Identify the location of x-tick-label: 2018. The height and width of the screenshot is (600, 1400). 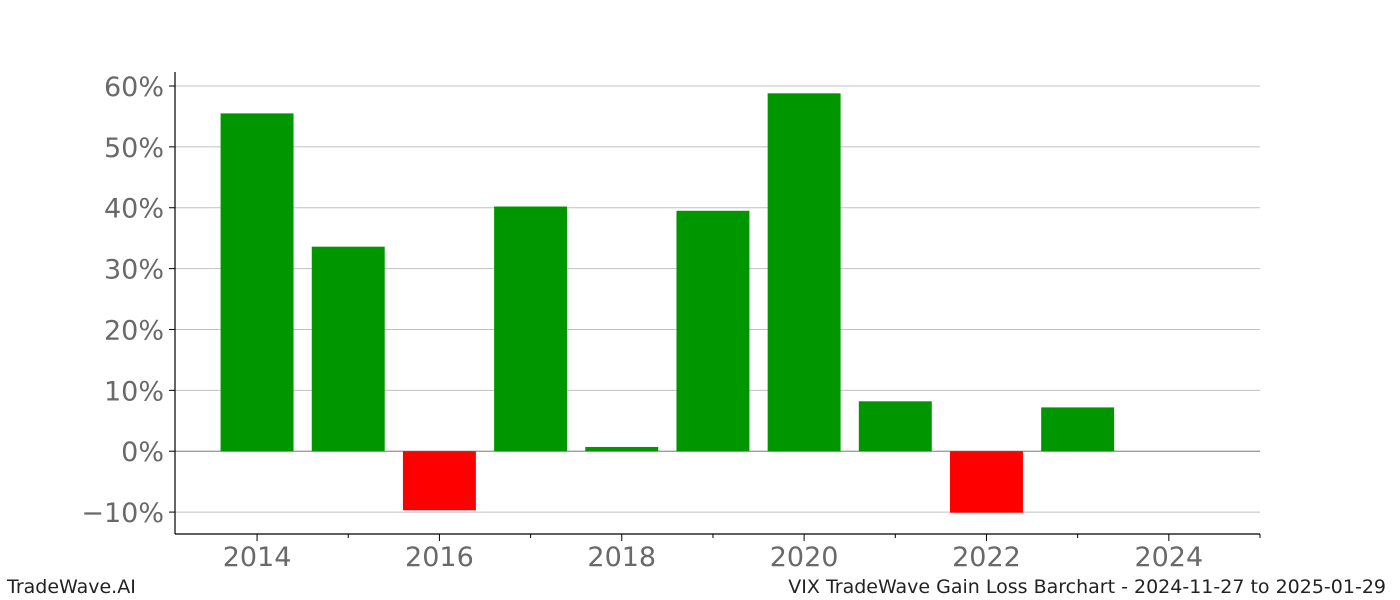
(621, 557).